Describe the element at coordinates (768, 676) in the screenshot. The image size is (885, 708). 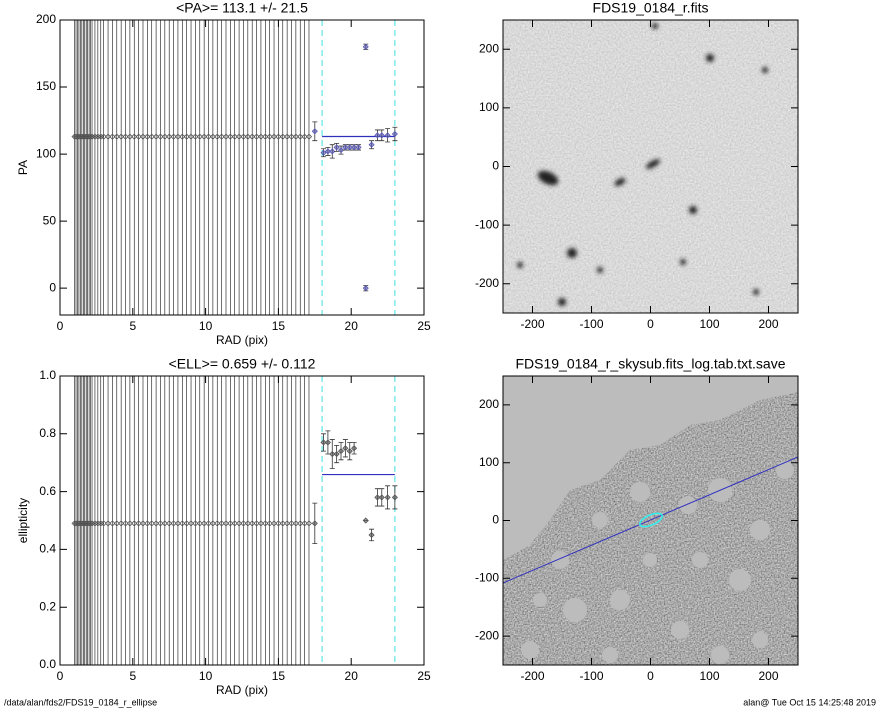
I see `x-tick-label: 200` at that location.